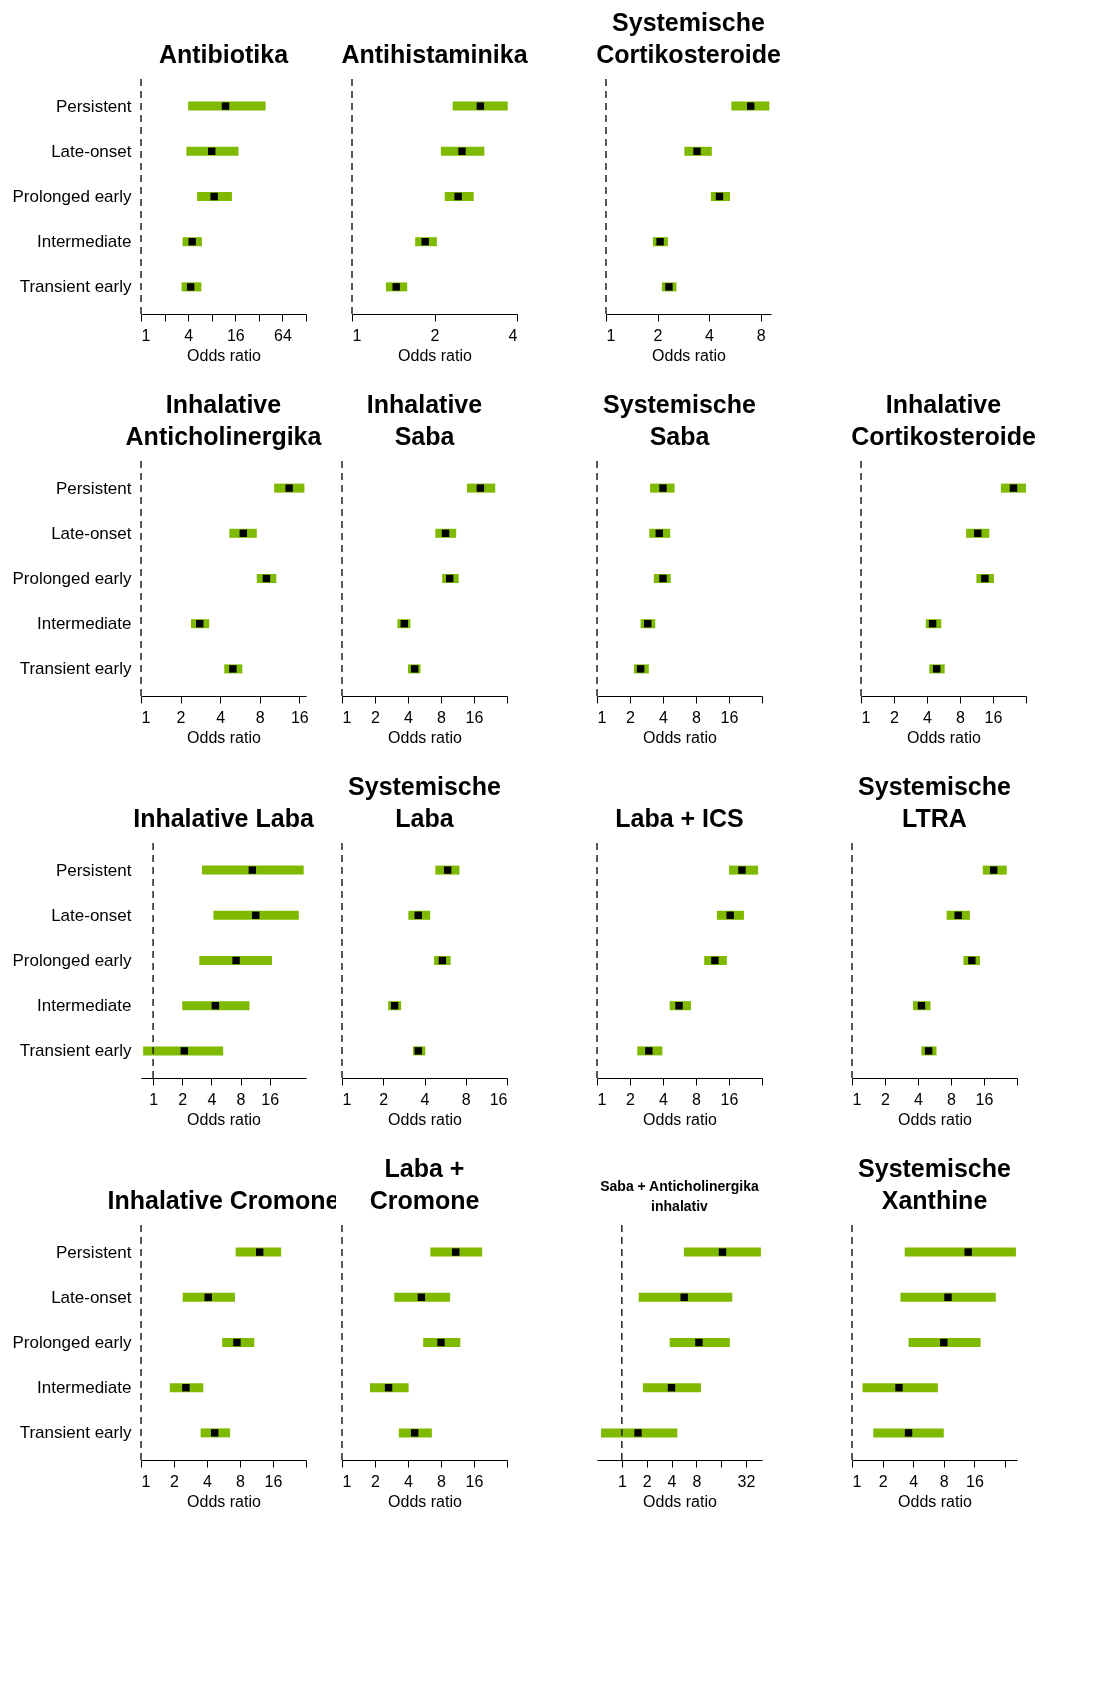 The image size is (1119, 1690). Describe the element at coordinates (935, 1184) in the screenshot. I see `chart-title: Systemische Xanthine` at that location.